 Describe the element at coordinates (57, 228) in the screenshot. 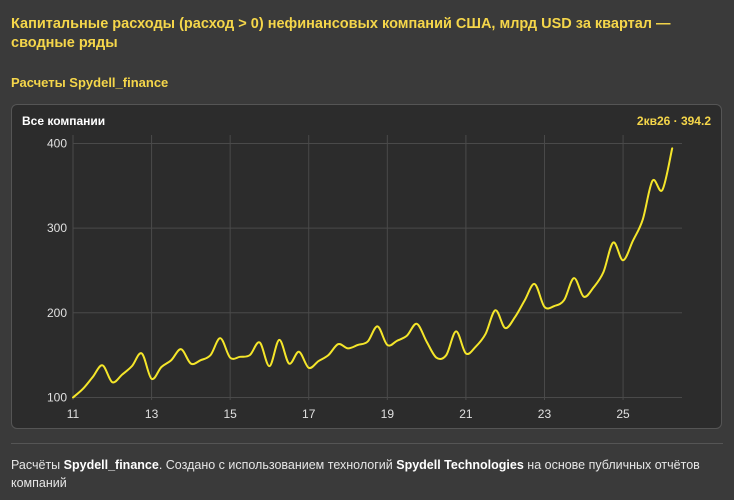

I see `y-tick-label: 300` at that location.